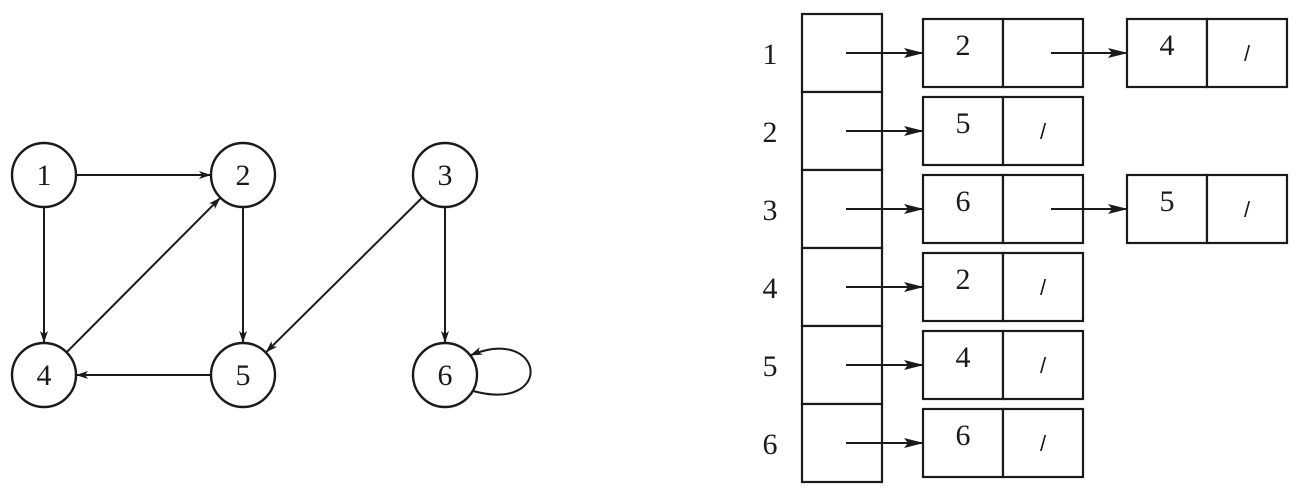  I want to click on node-5: 5, so click(243, 375).